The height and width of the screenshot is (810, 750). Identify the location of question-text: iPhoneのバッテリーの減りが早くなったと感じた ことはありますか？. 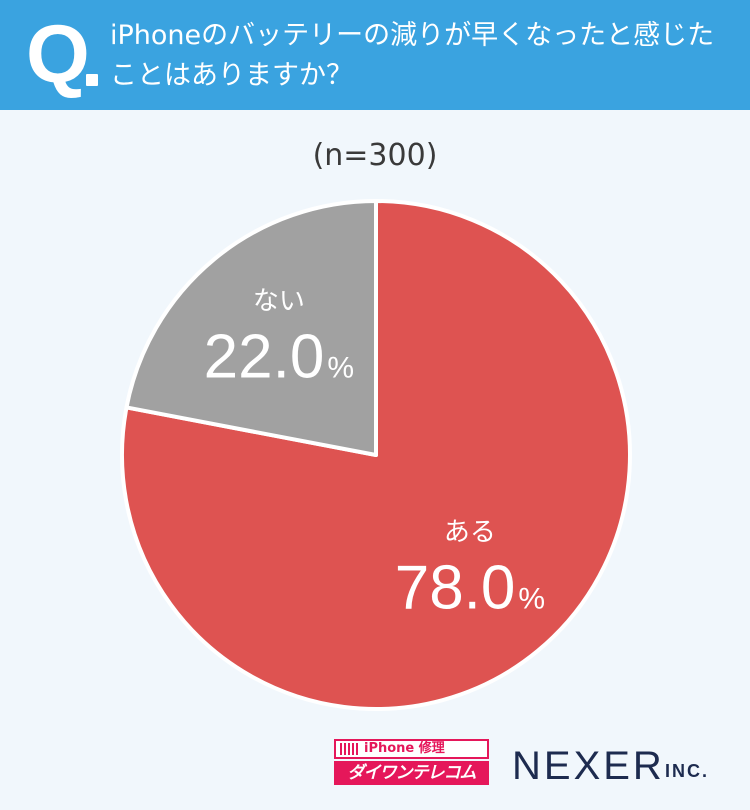
(425, 56).